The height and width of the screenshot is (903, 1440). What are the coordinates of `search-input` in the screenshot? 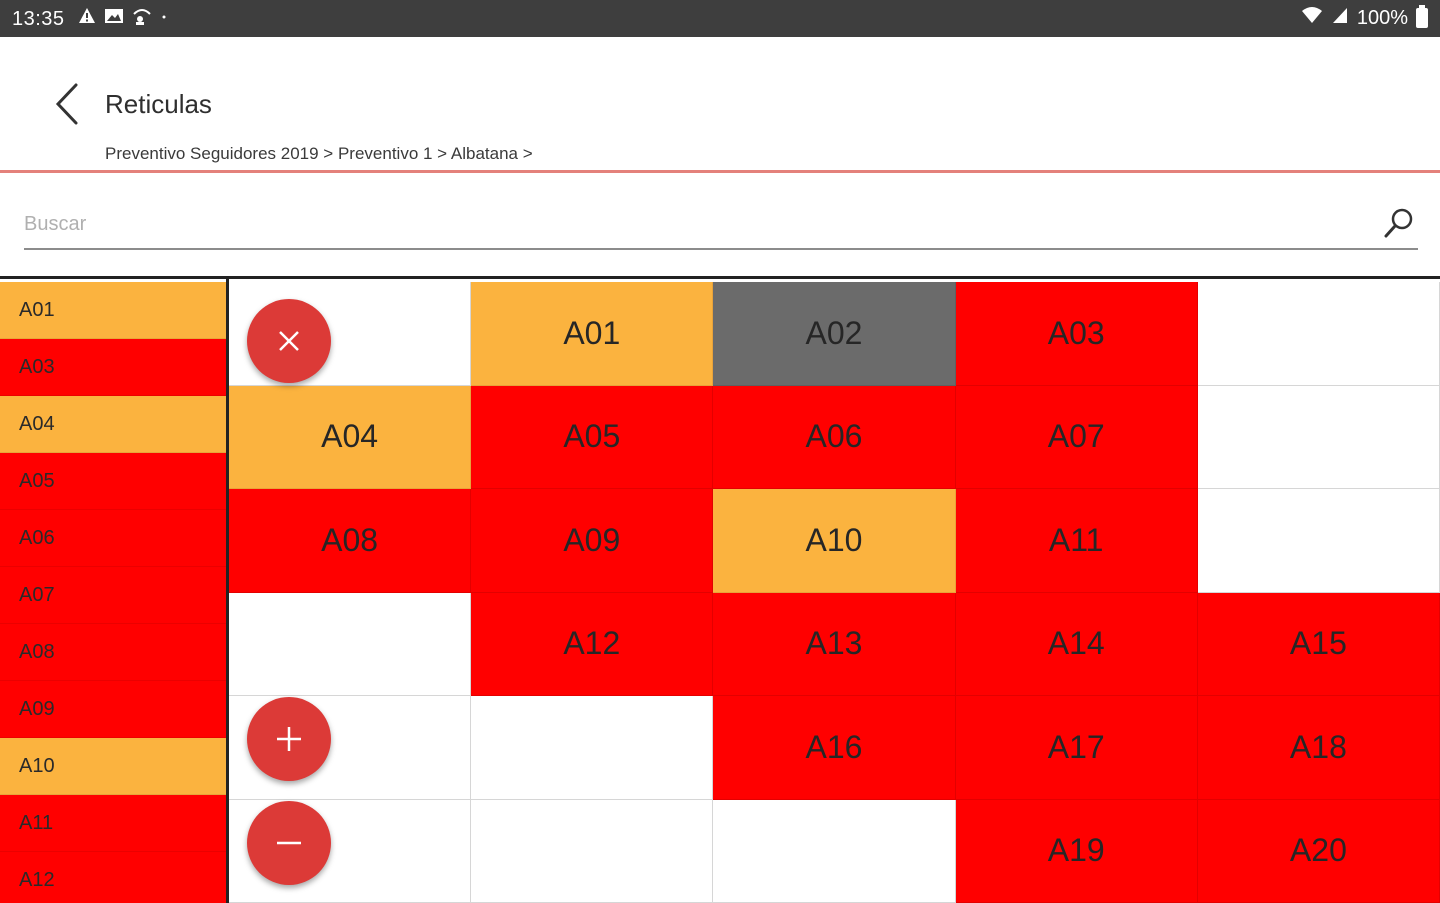 It's located at (694, 224).